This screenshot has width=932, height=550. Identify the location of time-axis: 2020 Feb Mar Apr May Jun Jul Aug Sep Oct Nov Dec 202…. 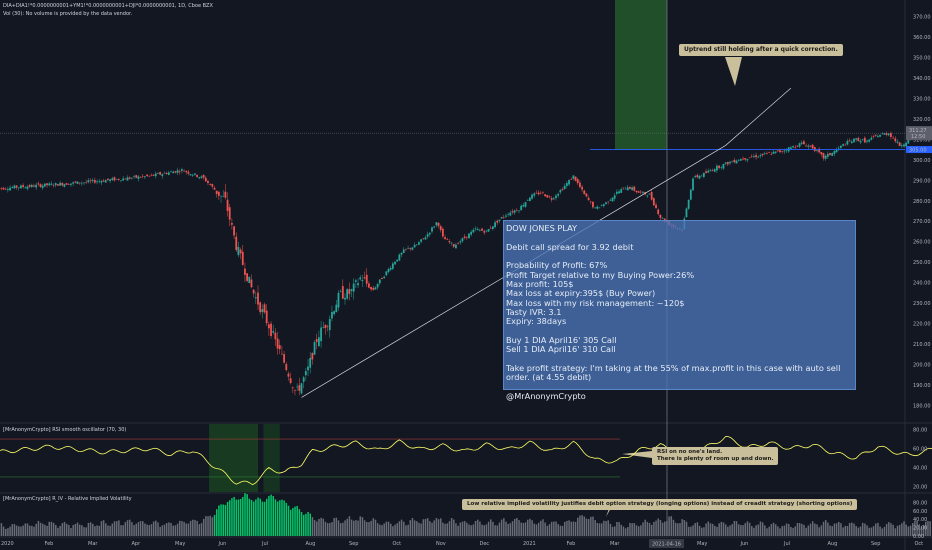
(462, 543).